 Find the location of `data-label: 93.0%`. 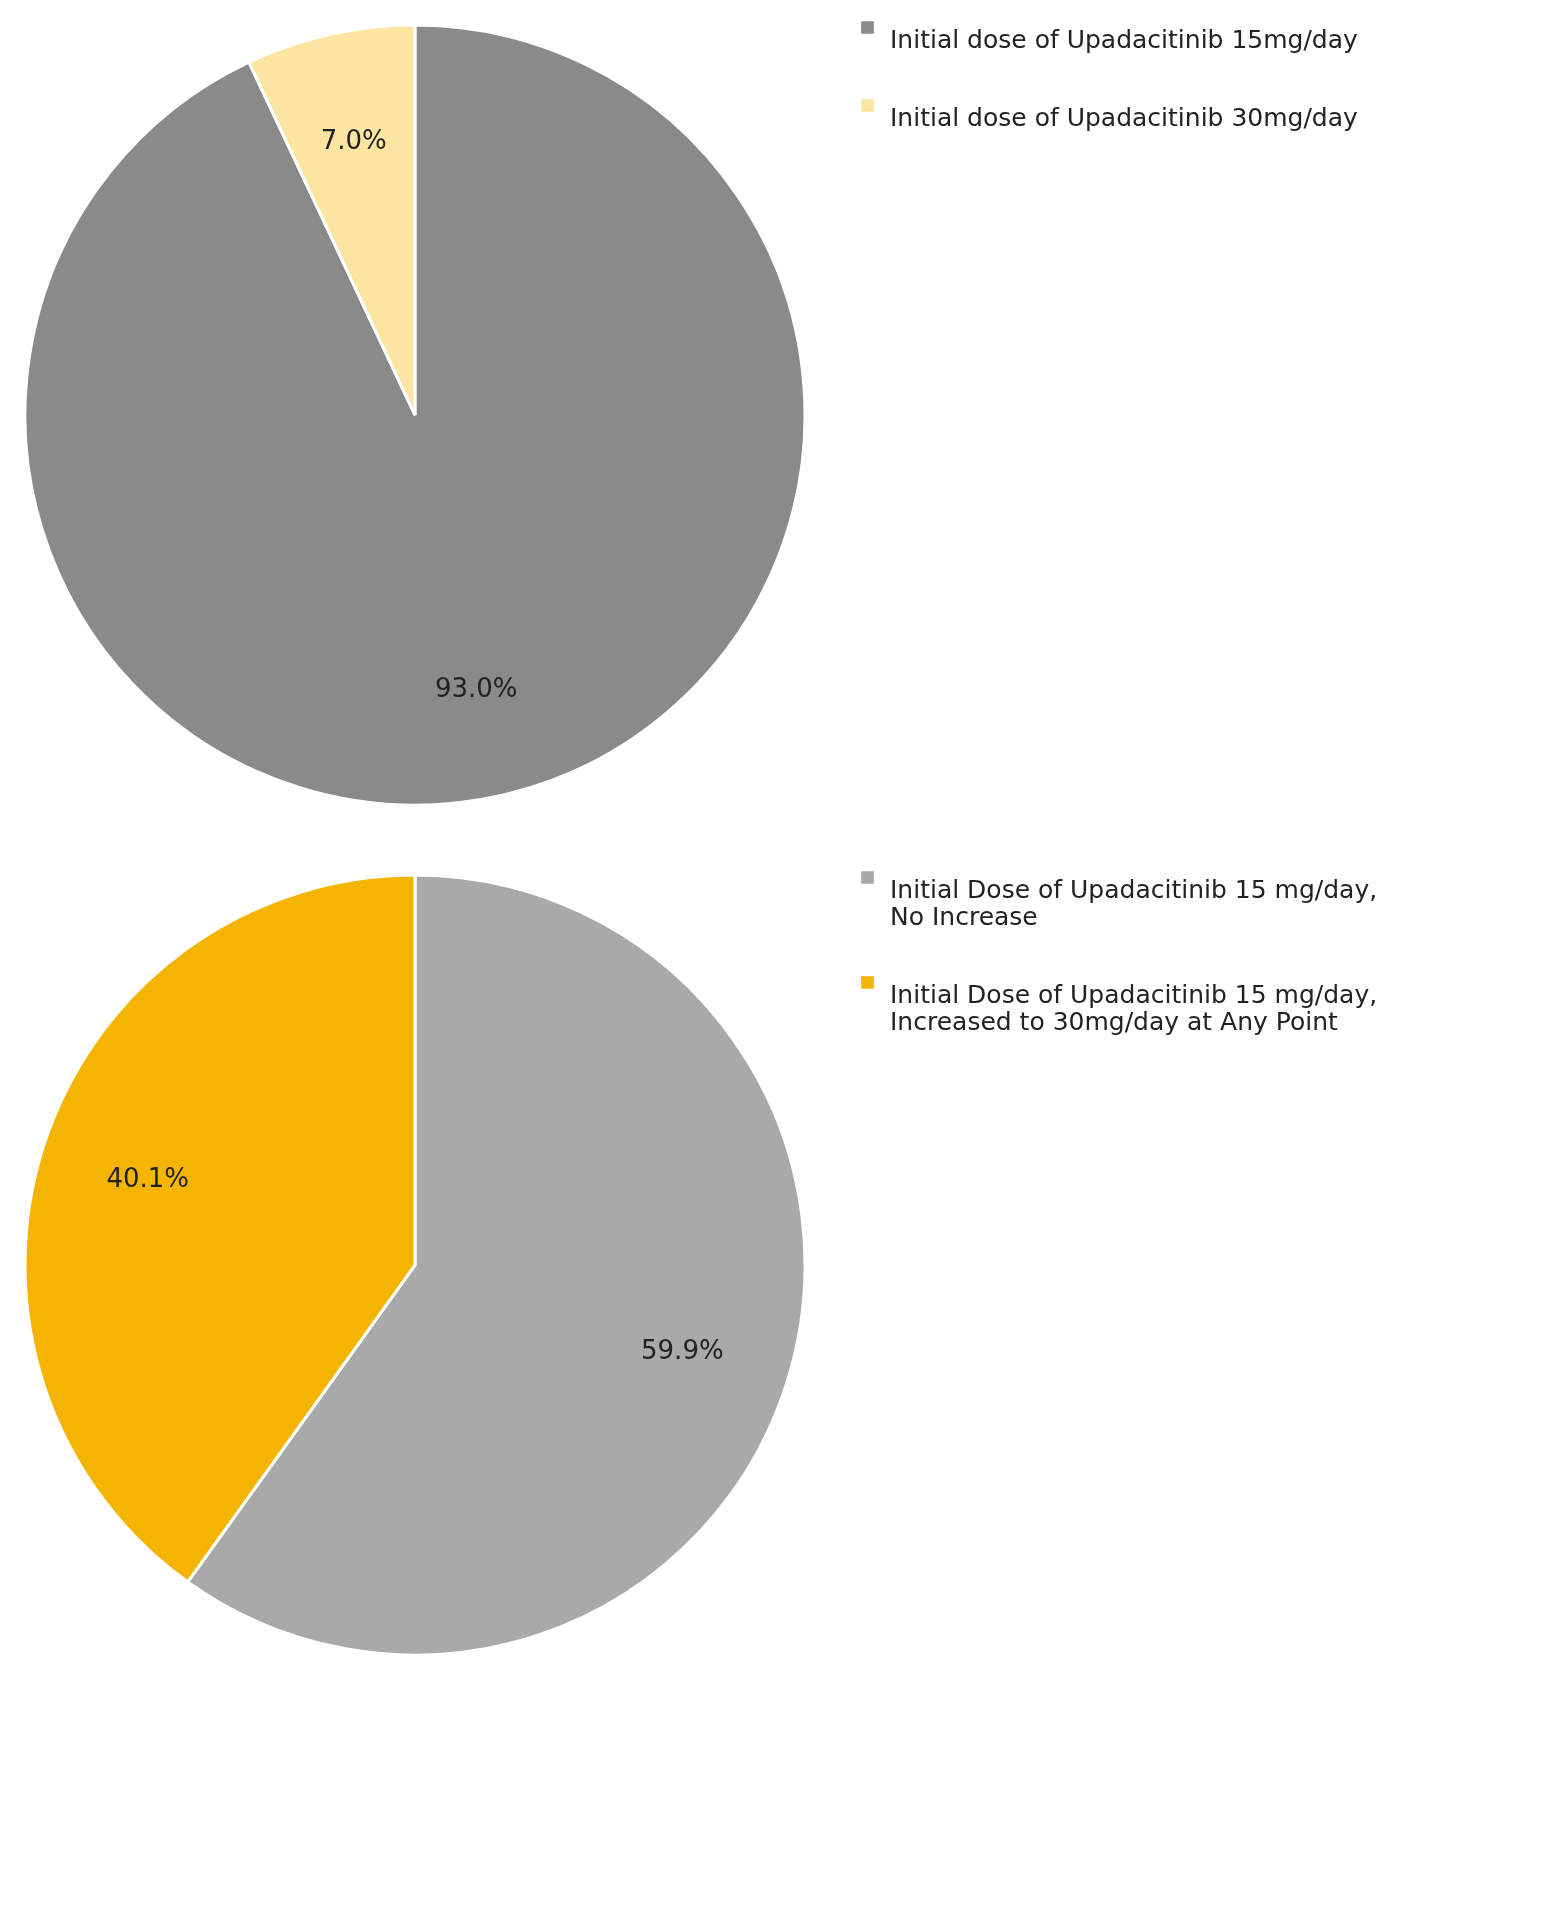

data-label: 93.0% is located at coordinates (476, 688).